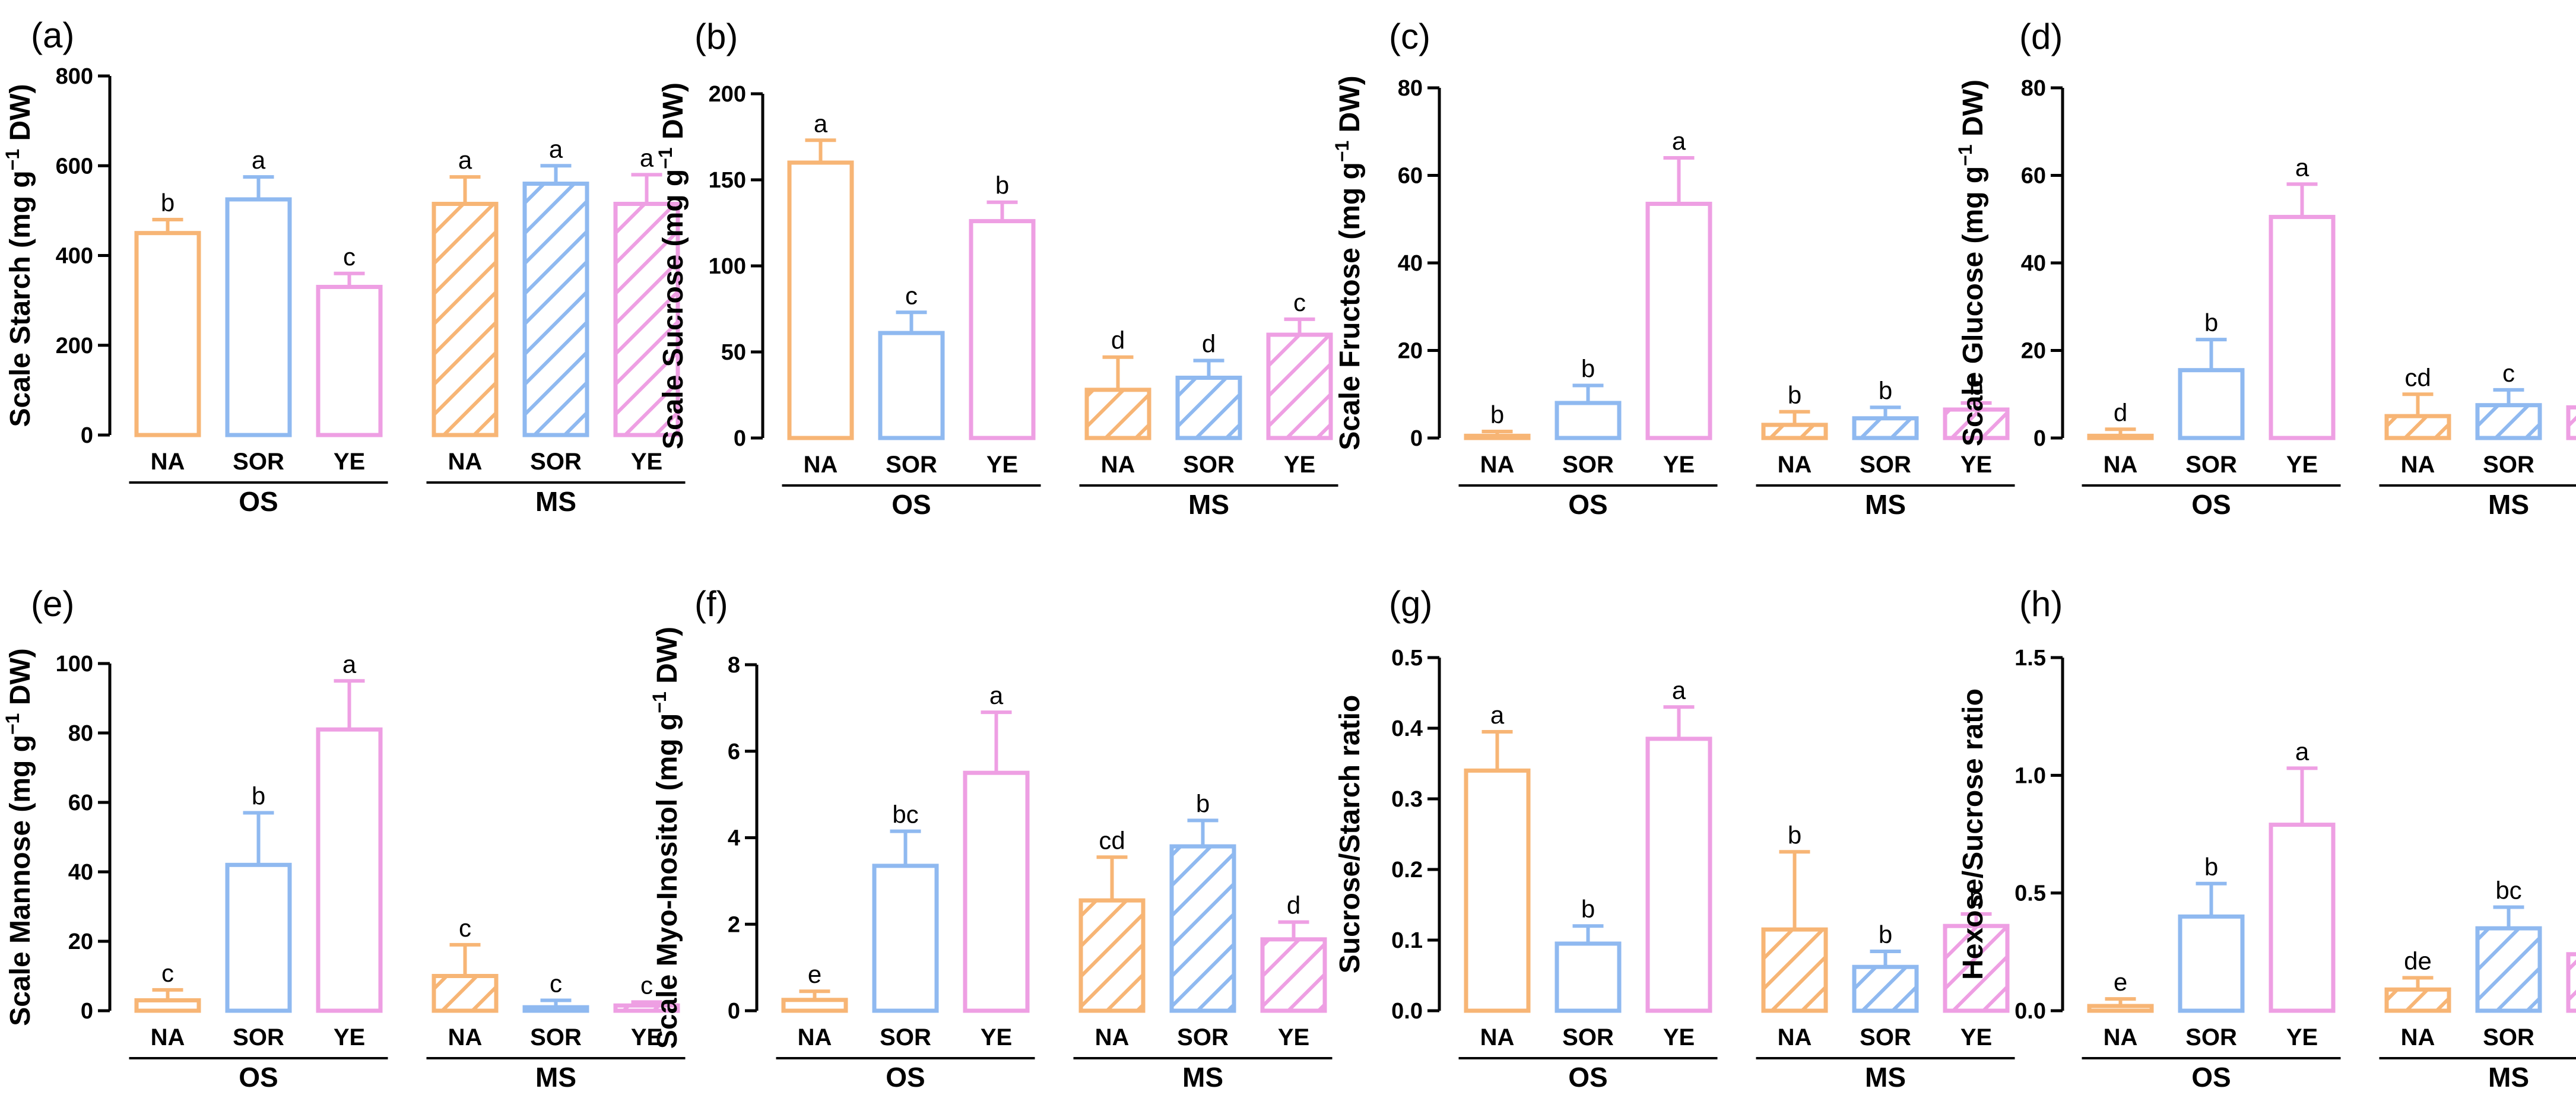 This screenshot has width=2576, height=1095. I want to click on panel-8-significance-letter: e, so click(2120, 982).